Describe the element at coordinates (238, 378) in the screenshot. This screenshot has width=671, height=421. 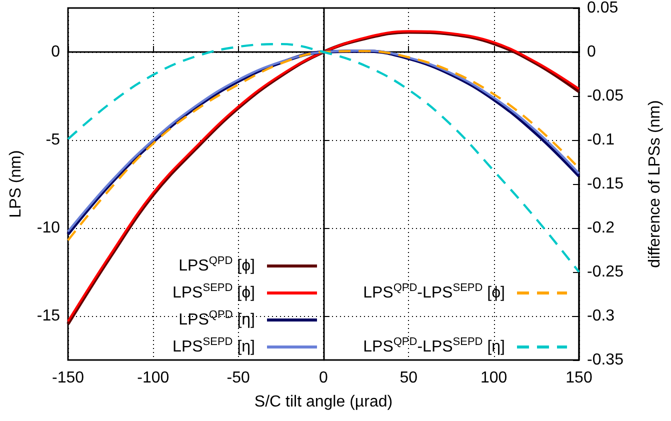
I see `x-tick-label: -50` at that location.